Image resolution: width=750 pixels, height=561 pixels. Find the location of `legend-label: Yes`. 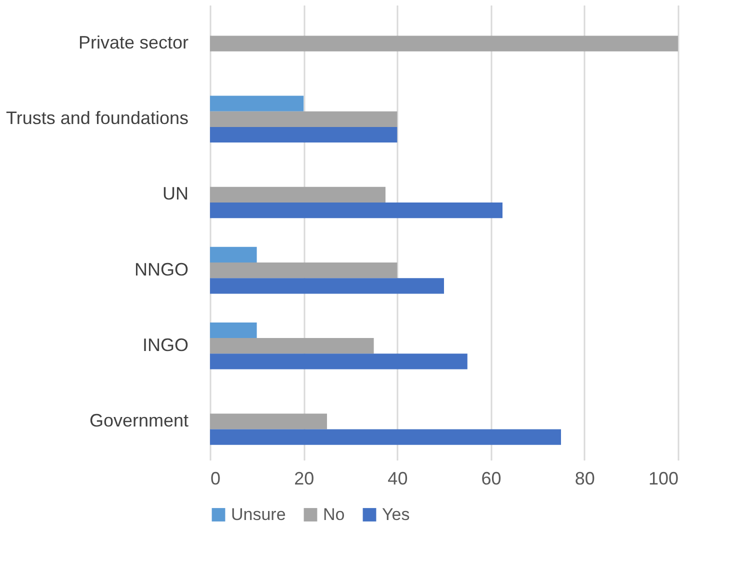

legend-label: Yes is located at coordinates (396, 514).